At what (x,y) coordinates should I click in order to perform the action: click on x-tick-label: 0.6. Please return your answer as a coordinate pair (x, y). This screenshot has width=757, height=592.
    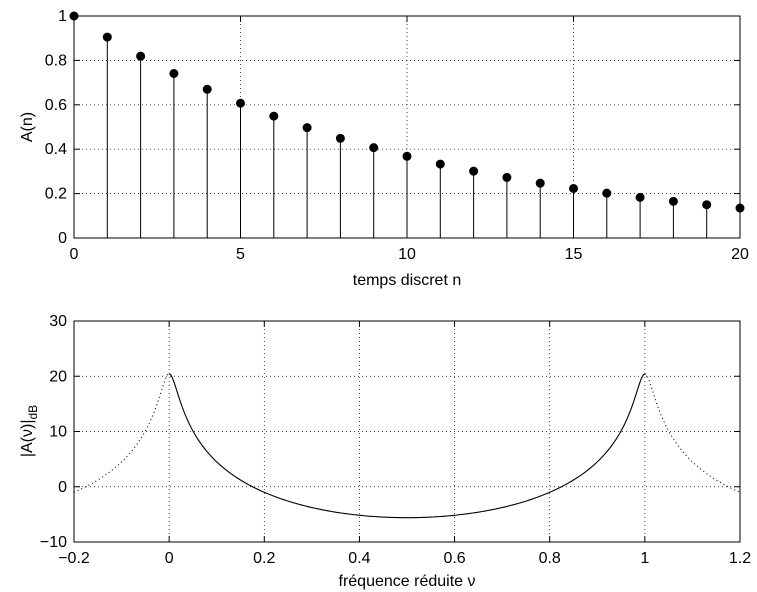
    Looking at the image, I should click on (454, 558).